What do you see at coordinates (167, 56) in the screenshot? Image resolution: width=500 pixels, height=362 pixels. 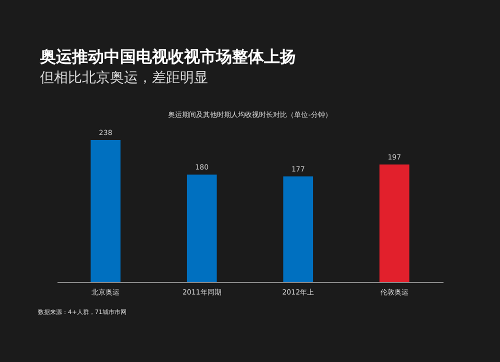 I see `chart-title: 奥运推动中国电视收视市场整体上扬` at bounding box center [167, 56].